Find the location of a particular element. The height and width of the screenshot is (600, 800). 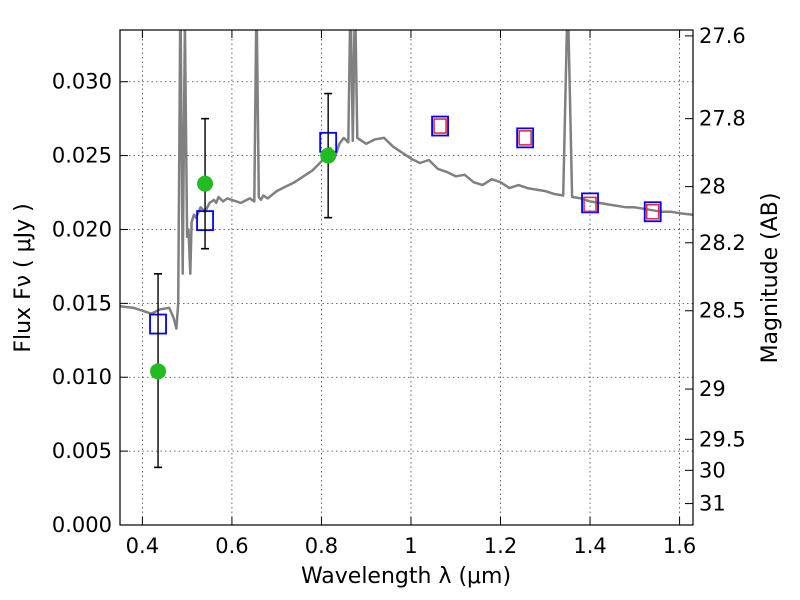

right-tick-label: 29 is located at coordinates (712, 389).